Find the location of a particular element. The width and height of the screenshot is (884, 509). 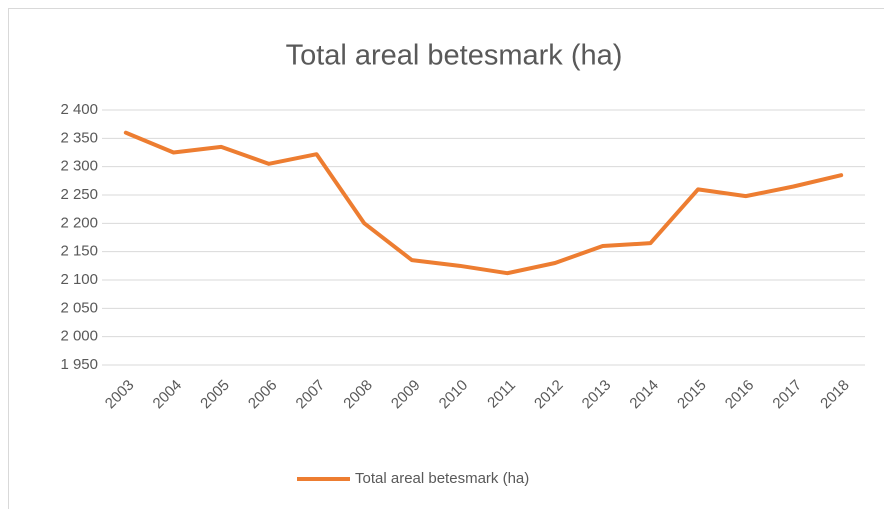

x-tick-label: 2014 is located at coordinates (644, 395).